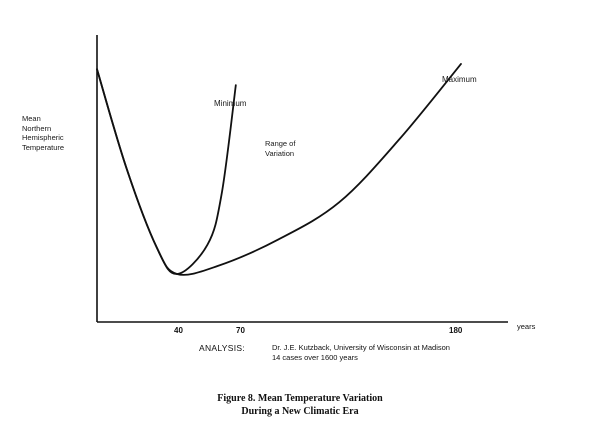 The height and width of the screenshot is (432, 600). Describe the element at coordinates (43, 147) in the screenshot. I see `y-axis-label-line: Temperature` at that location.